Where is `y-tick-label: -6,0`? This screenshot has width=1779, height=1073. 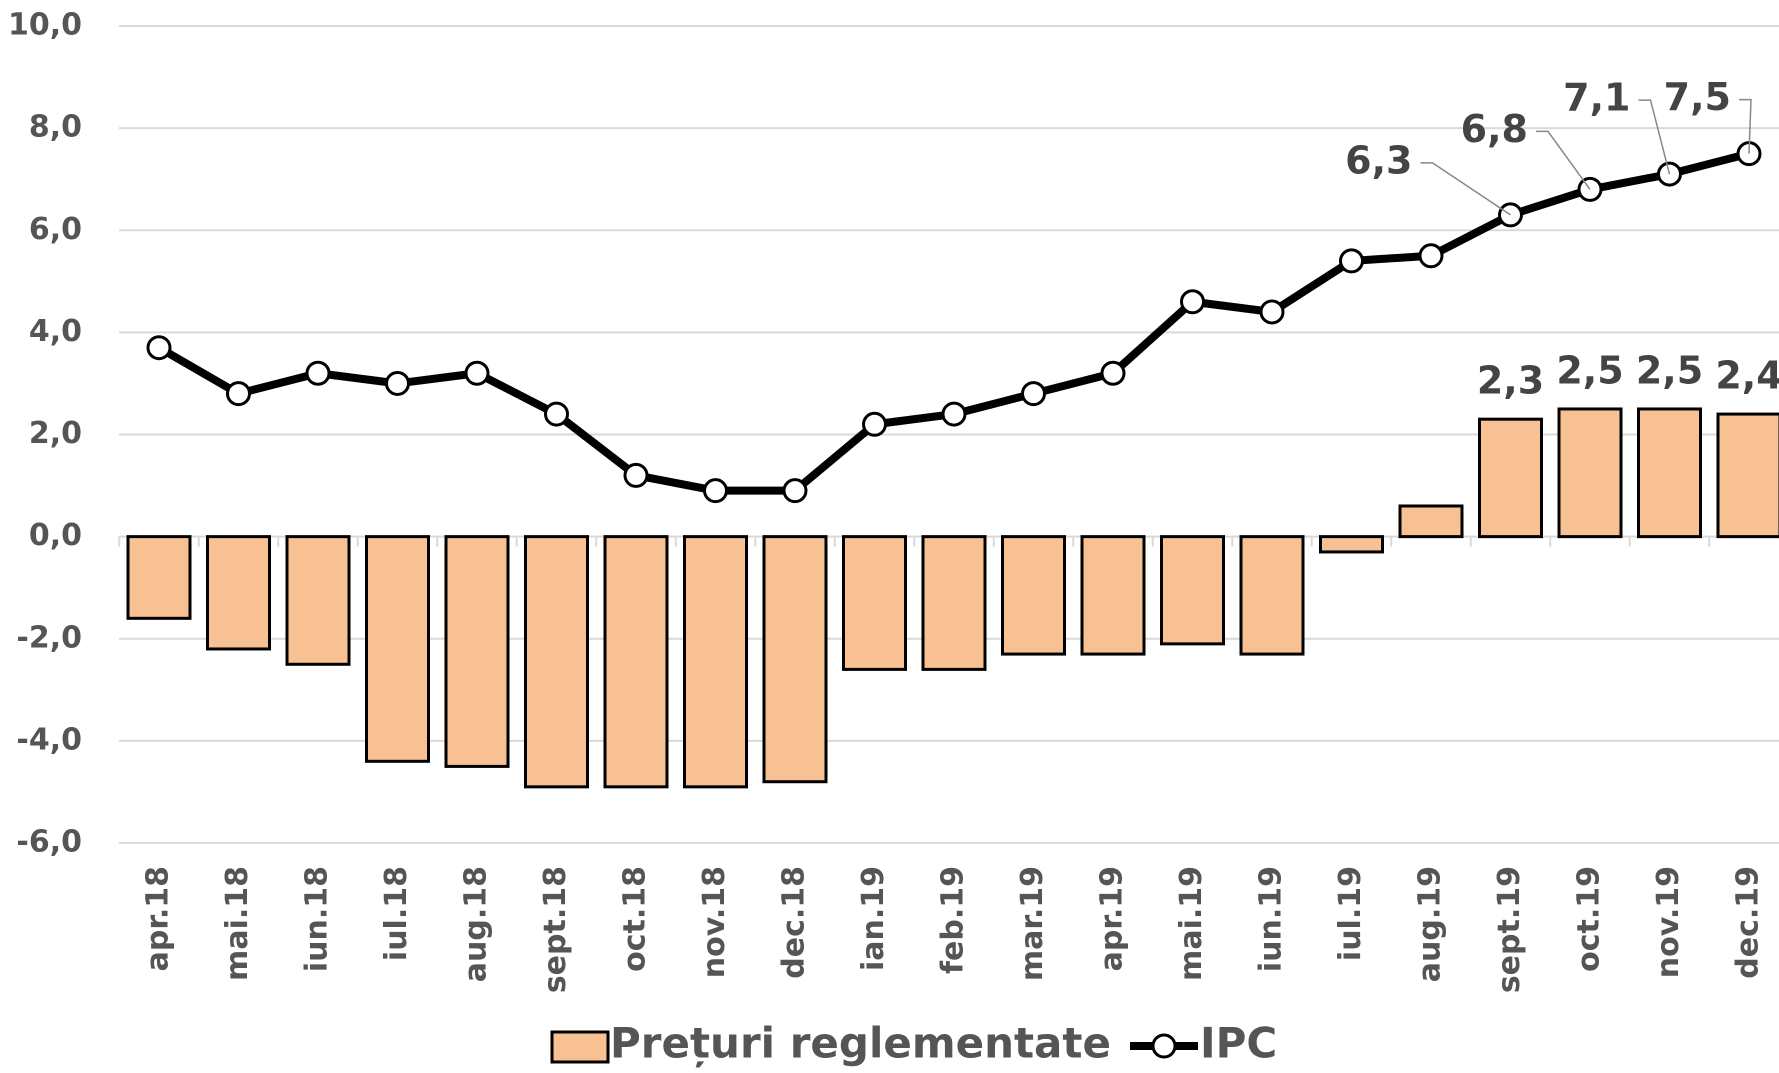
y-tick-label: -6,0 is located at coordinates (49, 842).